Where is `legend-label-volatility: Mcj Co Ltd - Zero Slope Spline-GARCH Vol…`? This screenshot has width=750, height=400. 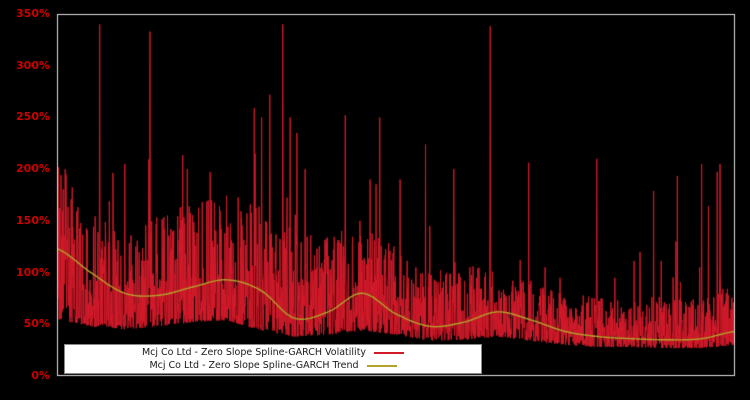
legend-label-volatility: Mcj Co Ltd - Zero Slope Spline-GARCH Vol… is located at coordinates (254, 352).